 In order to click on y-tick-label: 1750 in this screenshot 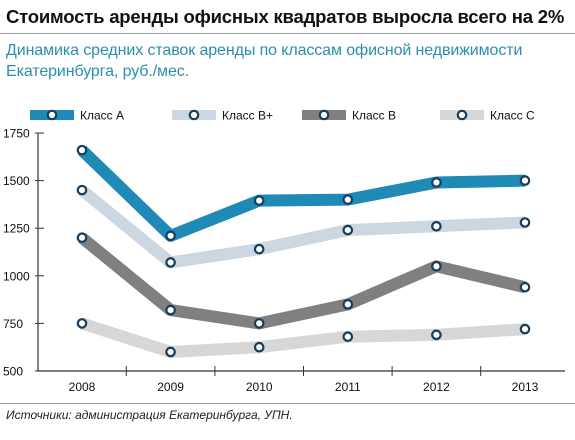, I will do `click(16, 134)`.